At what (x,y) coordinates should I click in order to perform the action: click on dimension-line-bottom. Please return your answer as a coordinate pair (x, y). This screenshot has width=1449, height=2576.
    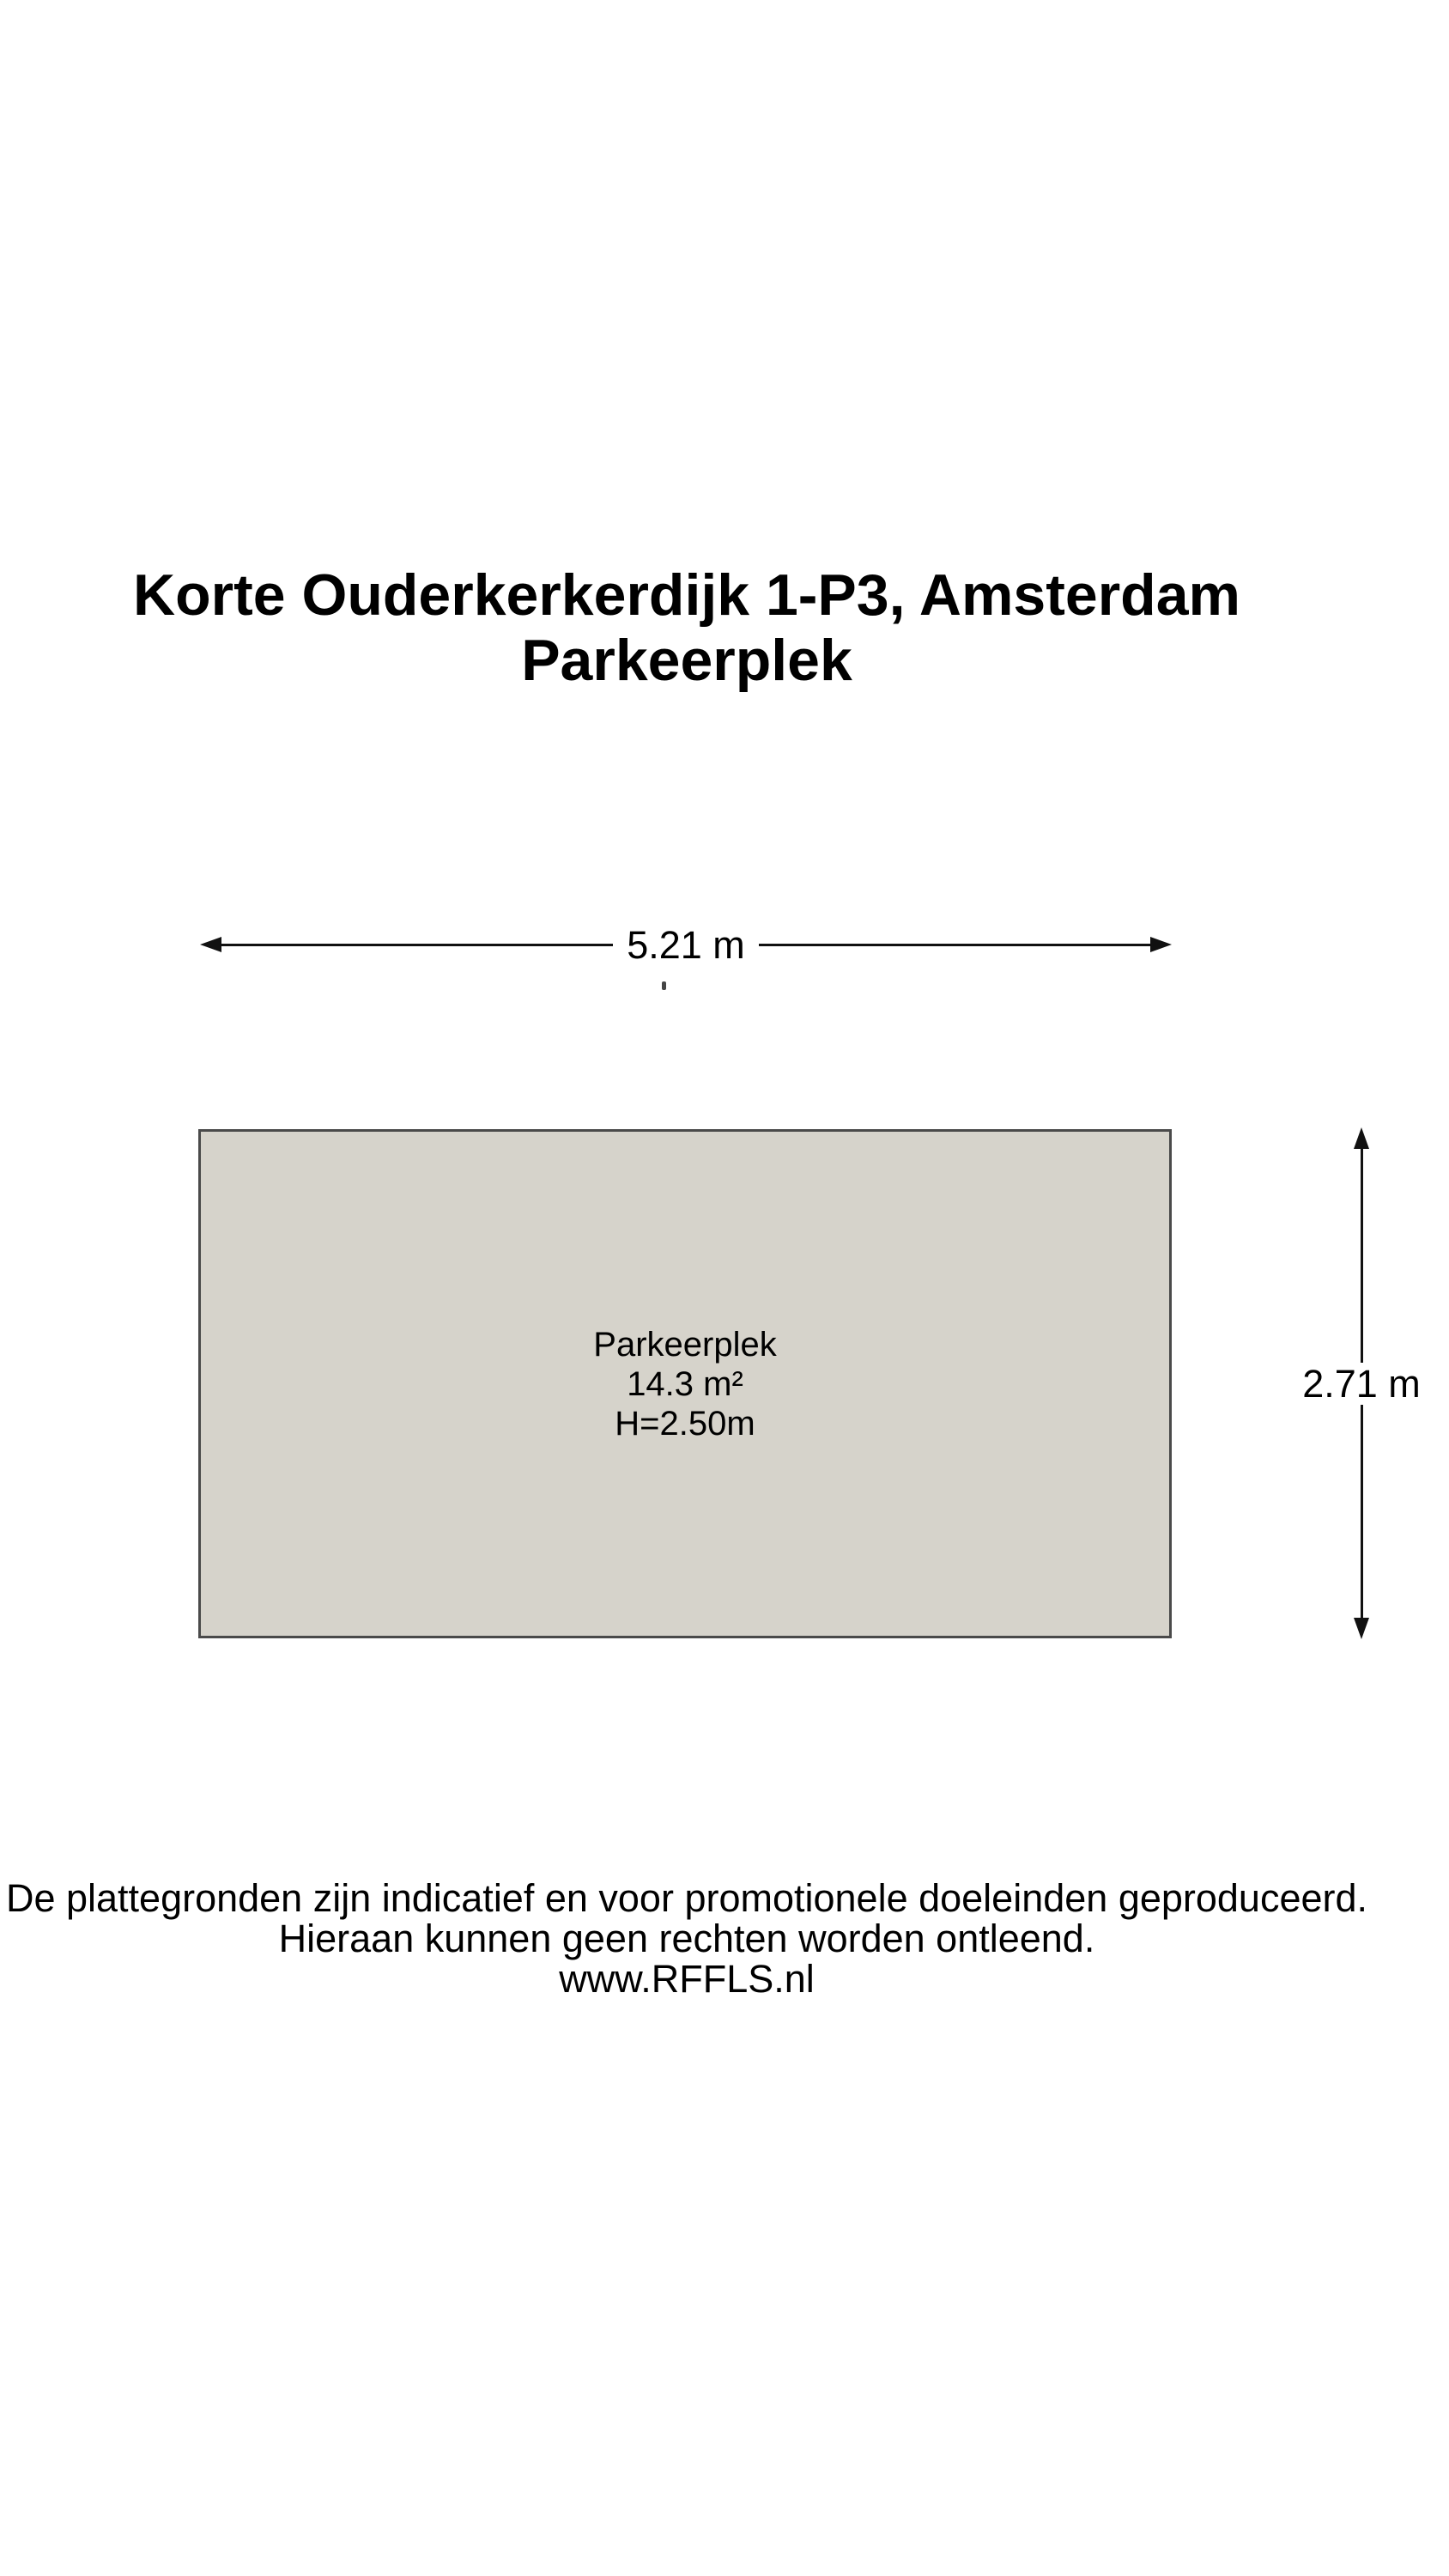
    Looking at the image, I should click on (1361, 1511).